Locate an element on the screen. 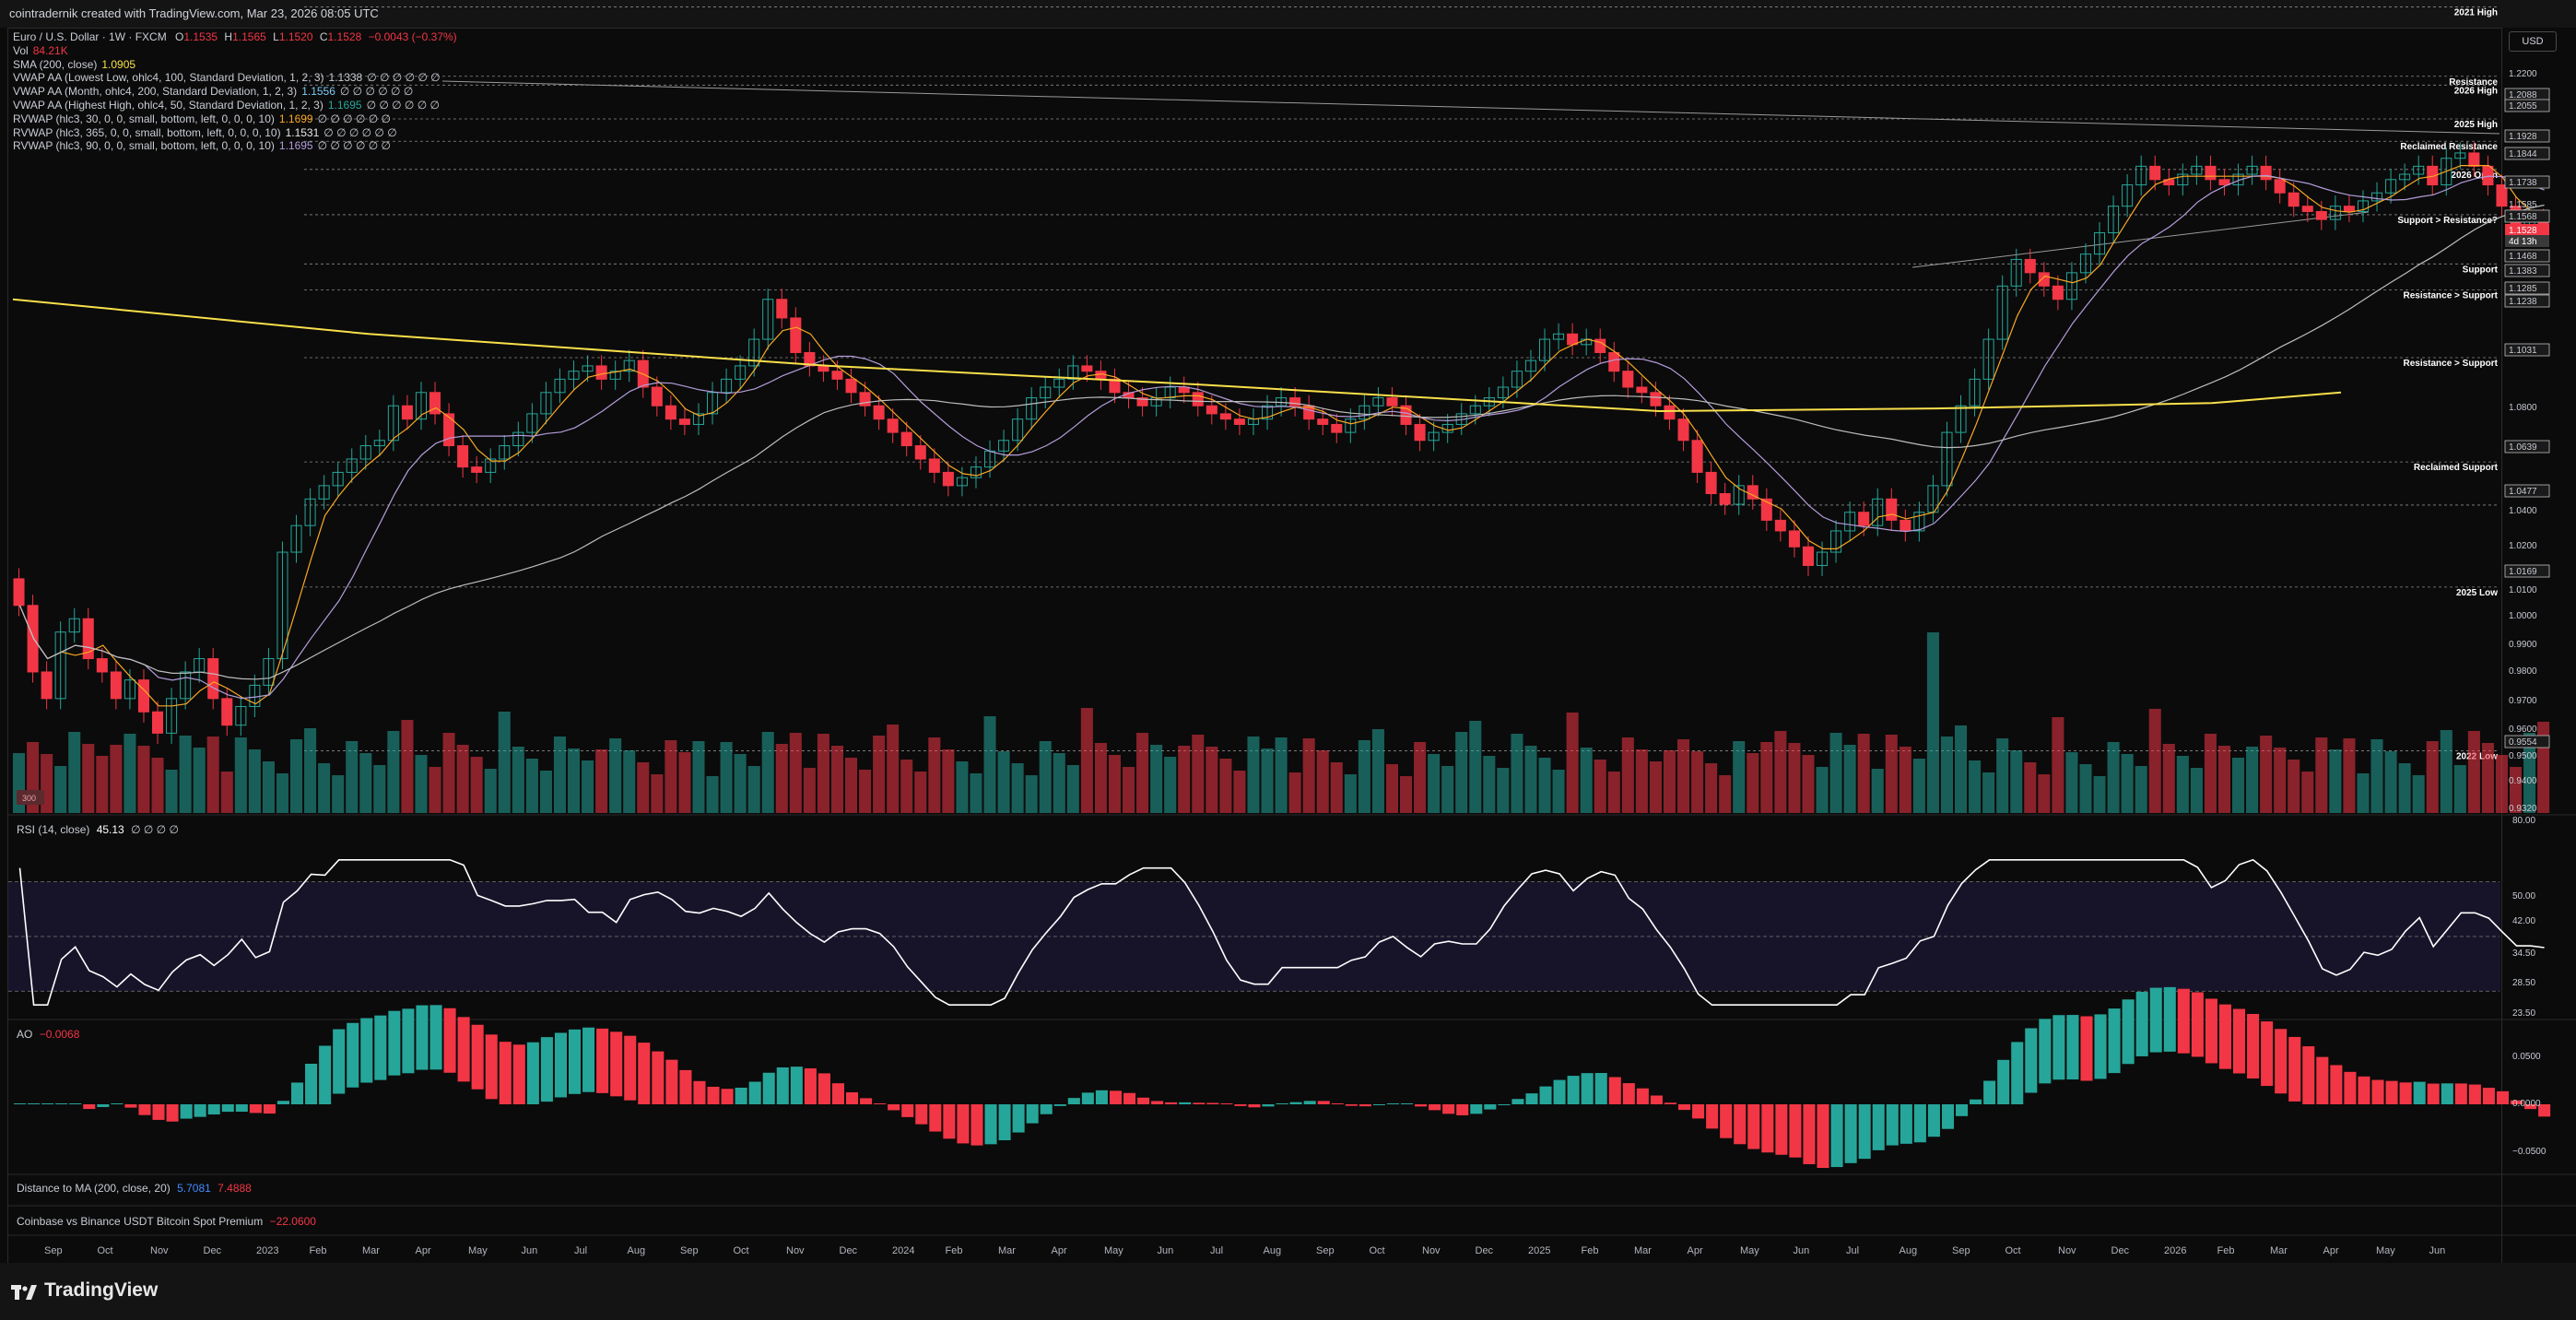 Image resolution: width=2576 pixels, height=1320 pixels. indicator-row: SMA (200, close) 1.0905 is located at coordinates (235, 65).